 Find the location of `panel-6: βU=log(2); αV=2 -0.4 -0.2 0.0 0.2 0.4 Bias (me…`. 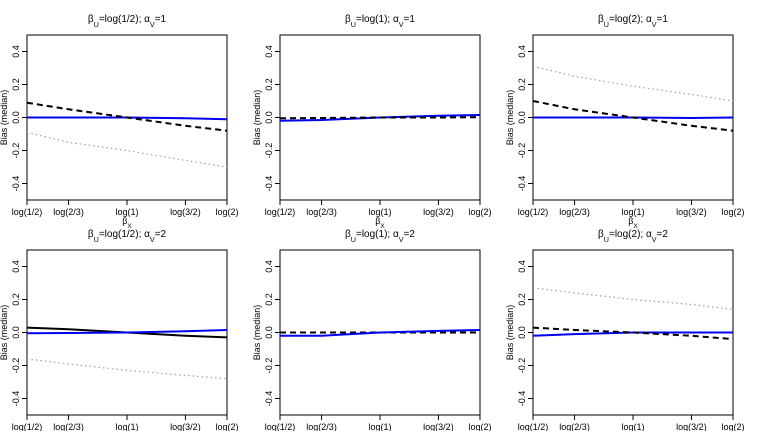

panel-6: βU=log(2); αV=2 -0.4 -0.2 0.0 0.2 0.4 Bias (me… is located at coordinates (625, 332).